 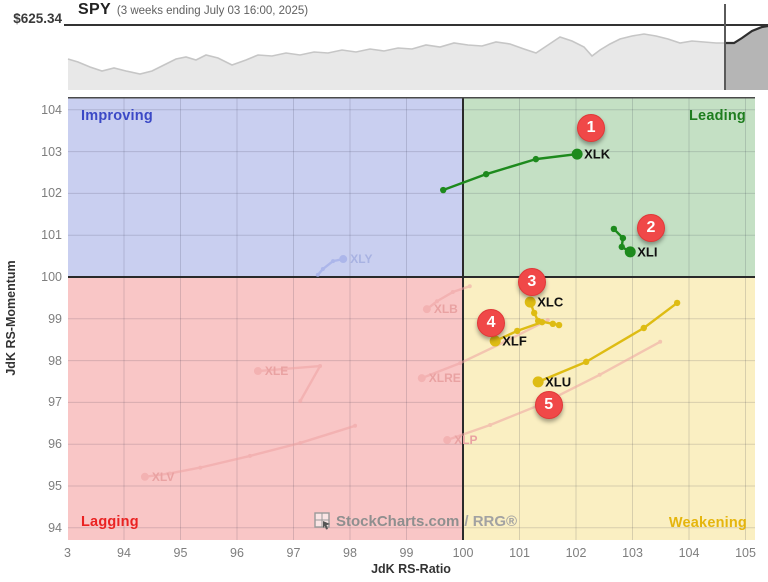 What do you see at coordinates (55, 360) in the screenshot?
I see `y-tick-98: 98` at bounding box center [55, 360].